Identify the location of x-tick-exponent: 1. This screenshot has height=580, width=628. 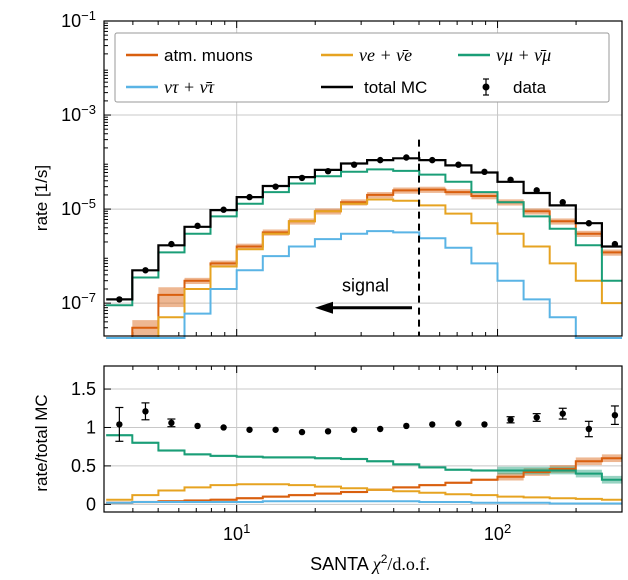
(246, 528).